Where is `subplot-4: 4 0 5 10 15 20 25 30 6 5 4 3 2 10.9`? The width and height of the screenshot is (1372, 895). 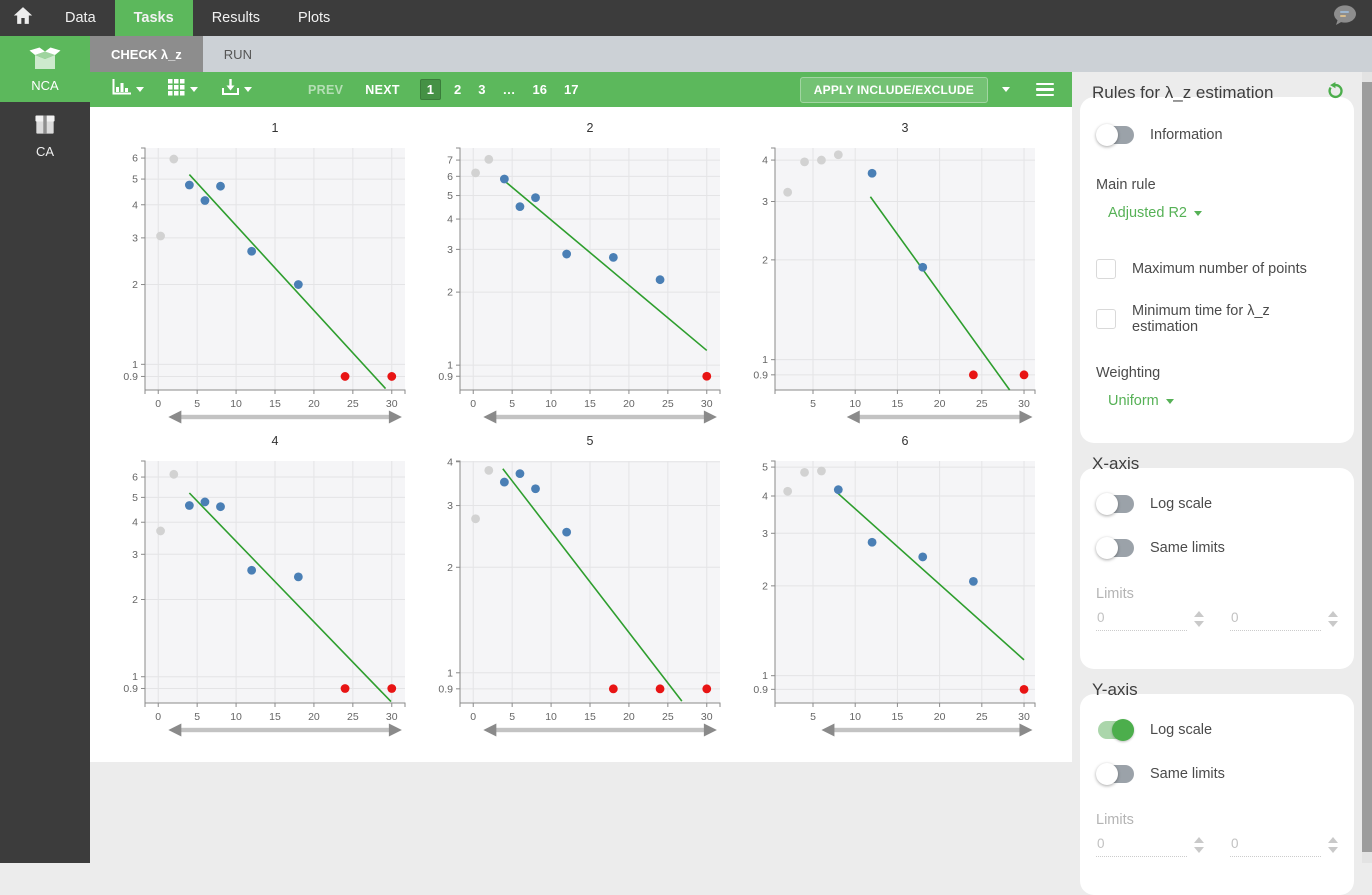
subplot-4: 4 0 5 10 15 20 25 30 6 5 4 3 2 10.9 is located at coordinates (257, 583).